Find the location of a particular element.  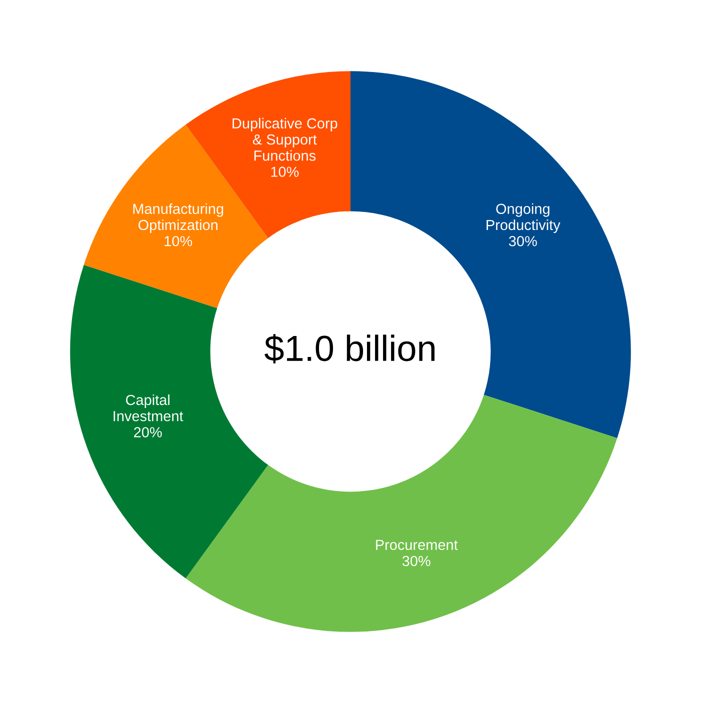

text: $1.0 billion is located at coordinates (349, 349).